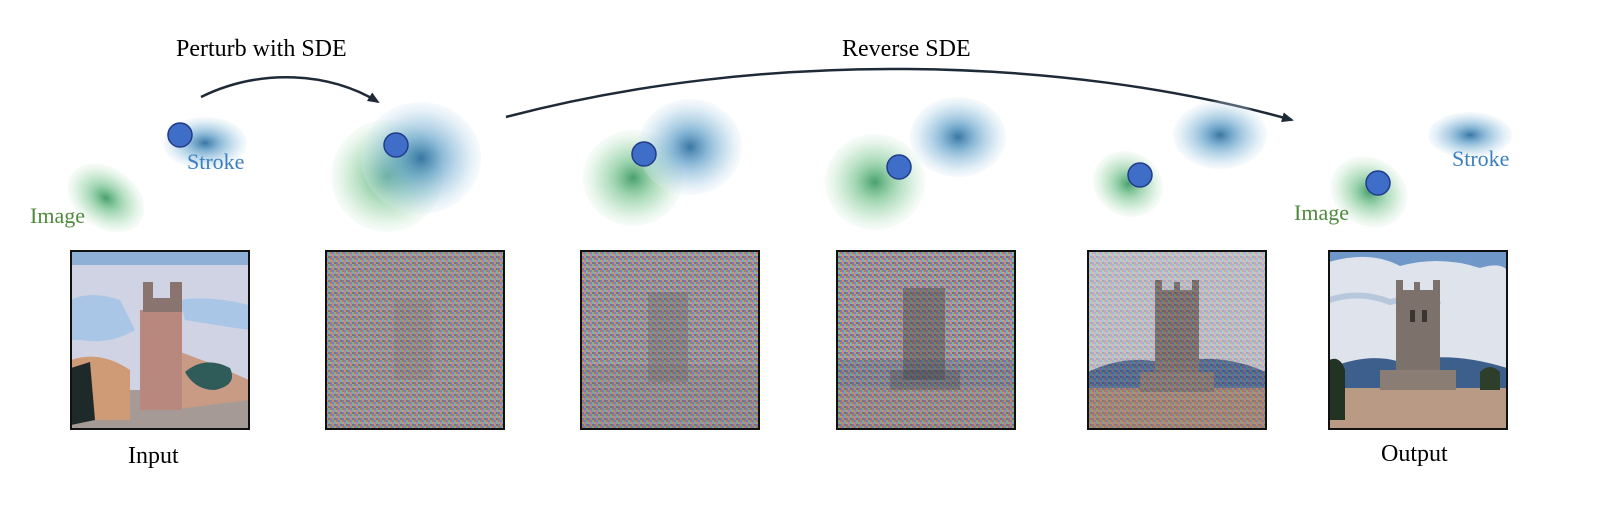 Image resolution: width=1600 pixels, height=512 pixels. I want to click on denoise-step-3-frame, so click(1177, 340).